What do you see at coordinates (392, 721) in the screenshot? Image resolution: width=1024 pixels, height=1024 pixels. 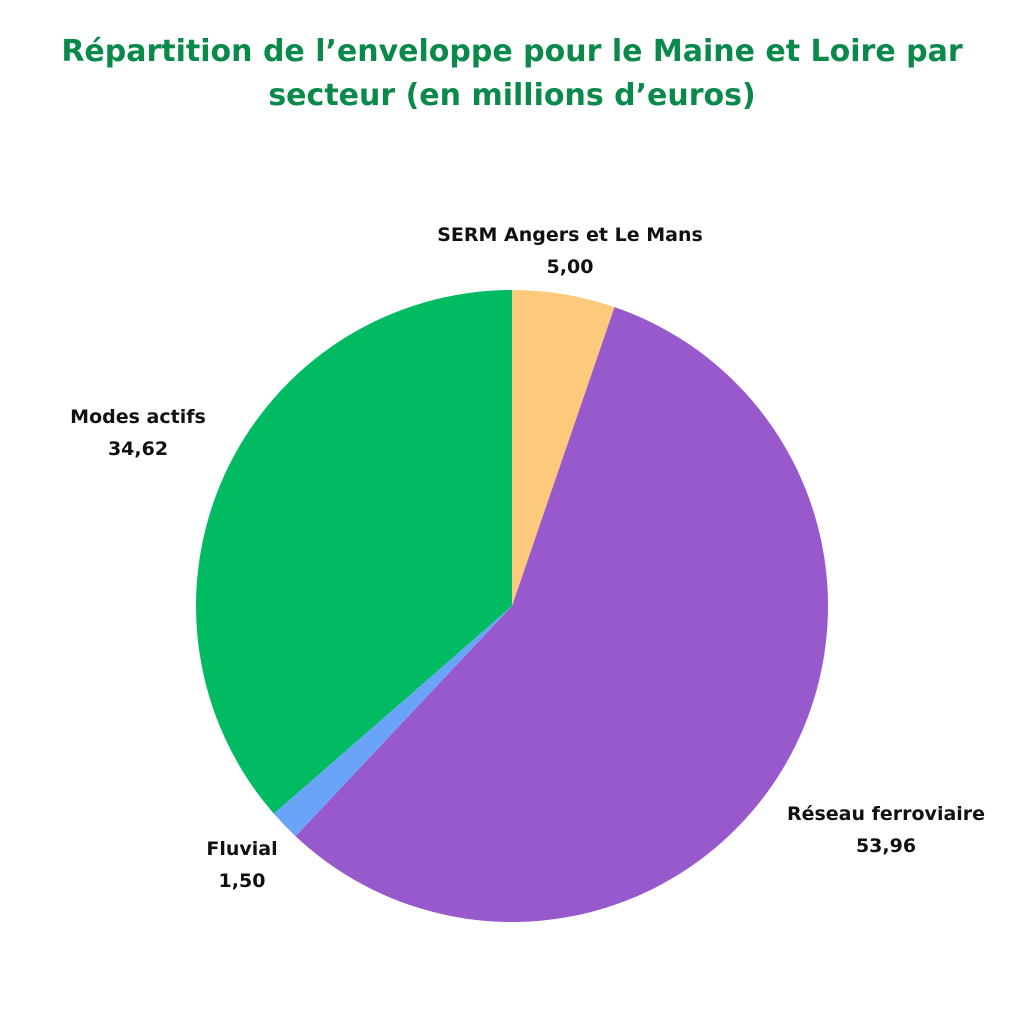 I see `pie-slice-fluvial` at bounding box center [392, 721].